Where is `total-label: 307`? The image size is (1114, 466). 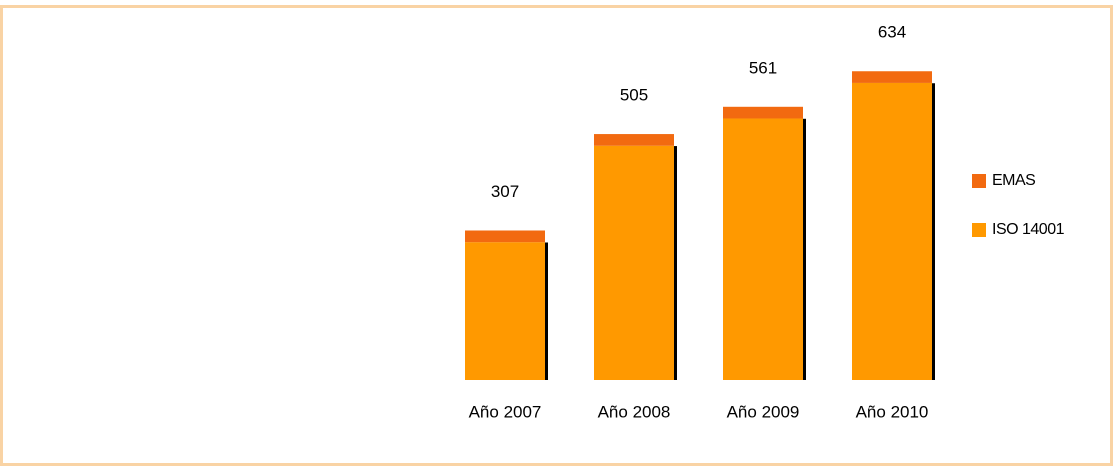 total-label: 307 is located at coordinates (505, 191).